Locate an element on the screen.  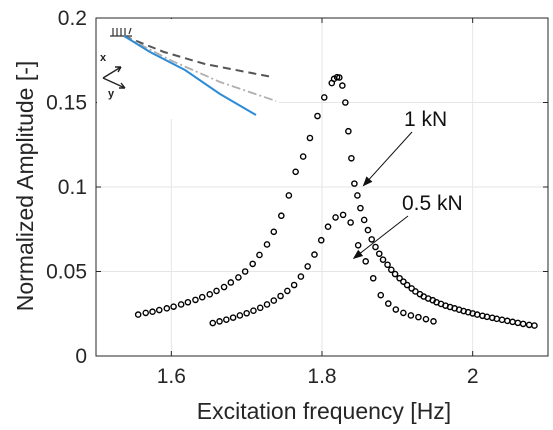
inset-background is located at coordinates (188, 69).